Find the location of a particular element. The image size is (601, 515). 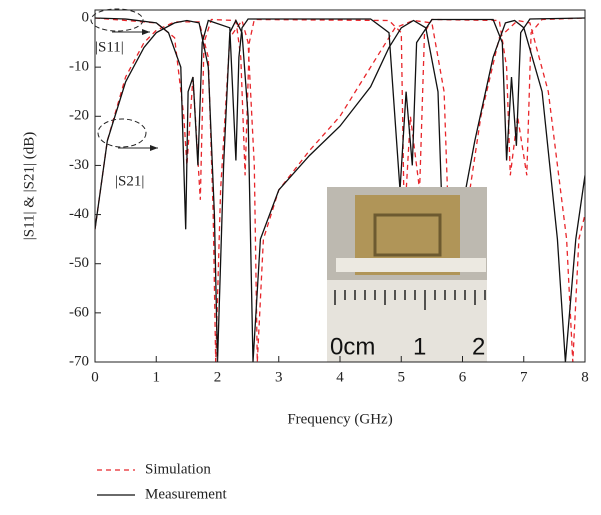

photo-label: 1 is located at coordinates (419, 346).